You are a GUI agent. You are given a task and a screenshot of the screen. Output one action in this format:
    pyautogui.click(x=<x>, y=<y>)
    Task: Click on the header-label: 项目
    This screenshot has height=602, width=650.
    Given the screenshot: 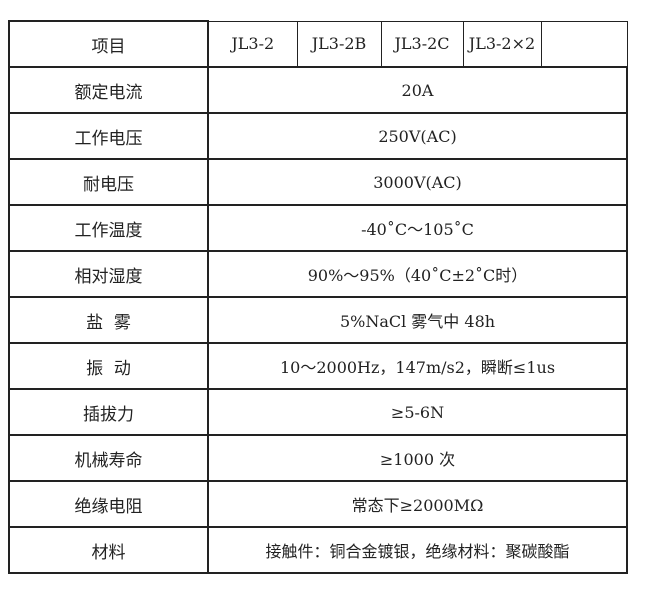 What is the action you would take?
    pyautogui.click(x=108, y=44)
    